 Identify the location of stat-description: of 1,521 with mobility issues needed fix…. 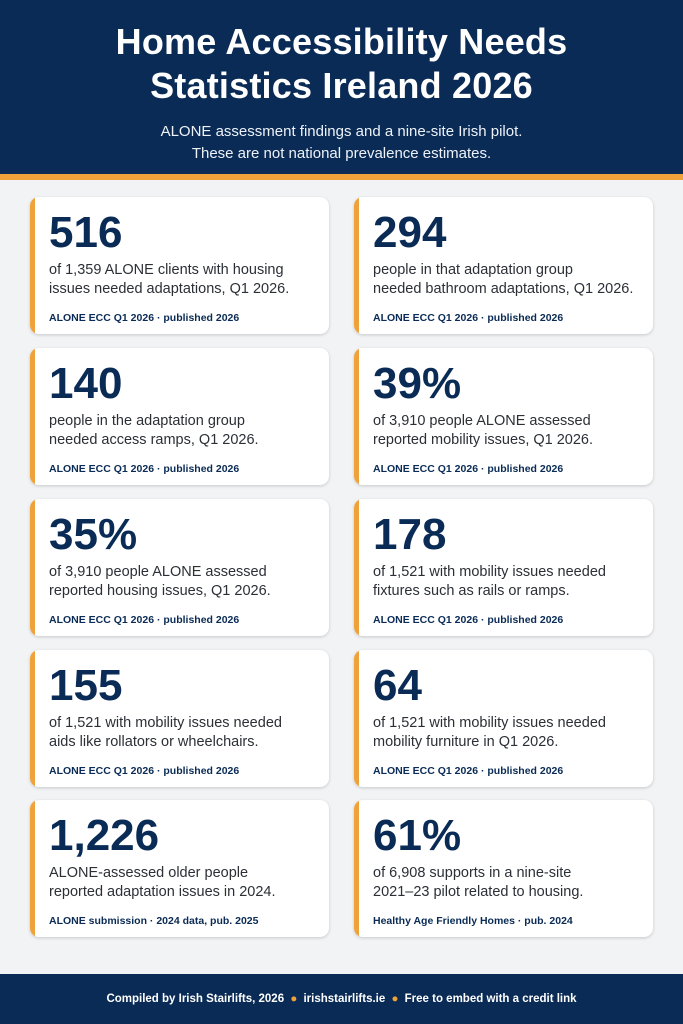
(509, 582).